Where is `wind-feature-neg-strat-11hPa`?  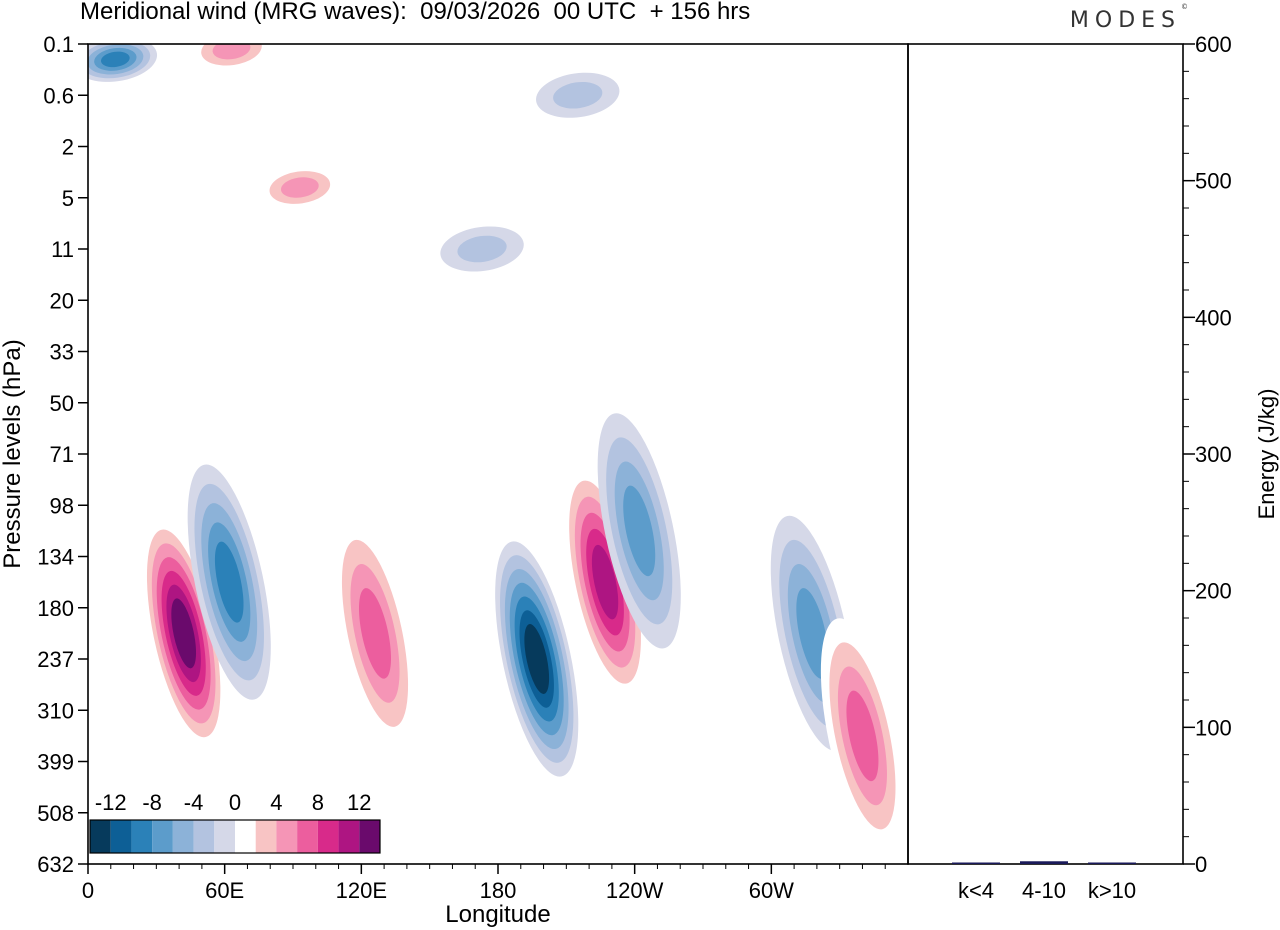 wind-feature-neg-strat-11hPa is located at coordinates (482, 249).